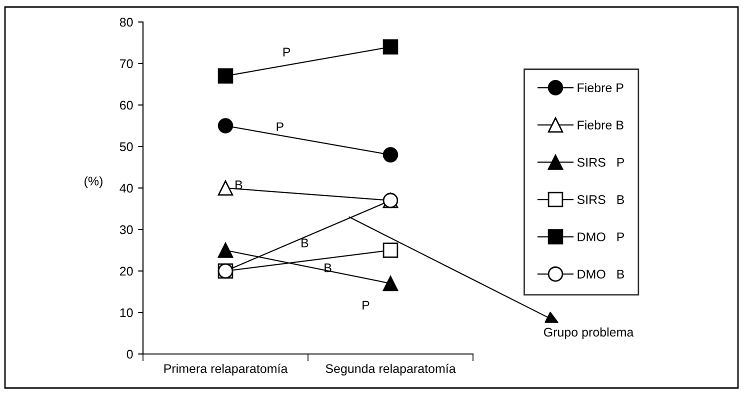  What do you see at coordinates (126, 63) in the screenshot?
I see `y-tick-label: 70` at bounding box center [126, 63].